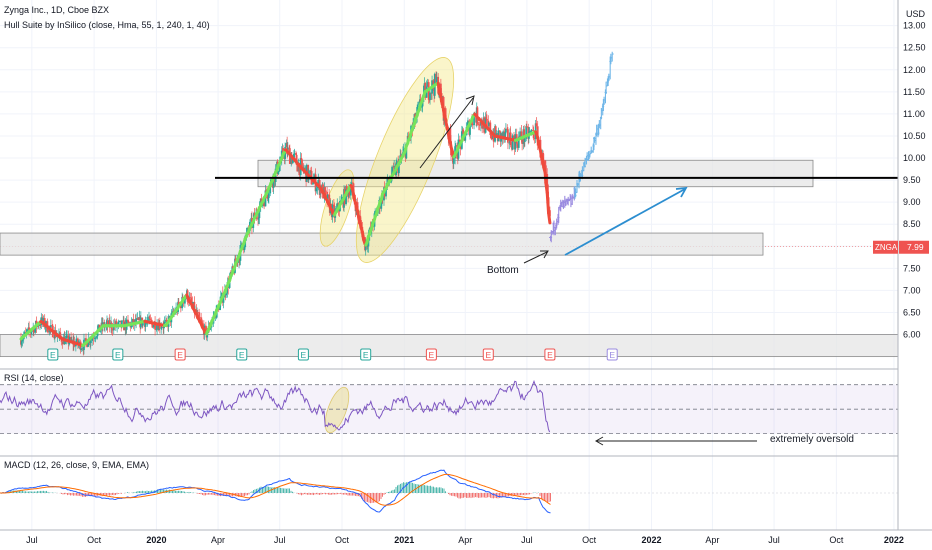 This screenshot has height=550, width=932. What do you see at coordinates (34, 378) in the screenshot?
I see `rsi-title: RSI (14, close)` at bounding box center [34, 378].